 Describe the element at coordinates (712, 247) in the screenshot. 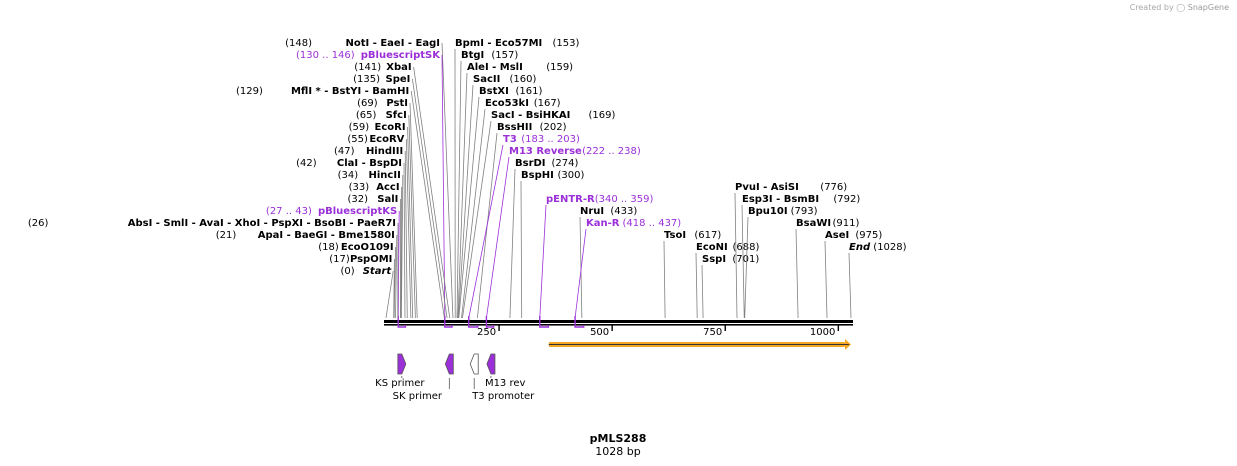

I see `site-label-right: EcoNI` at that location.